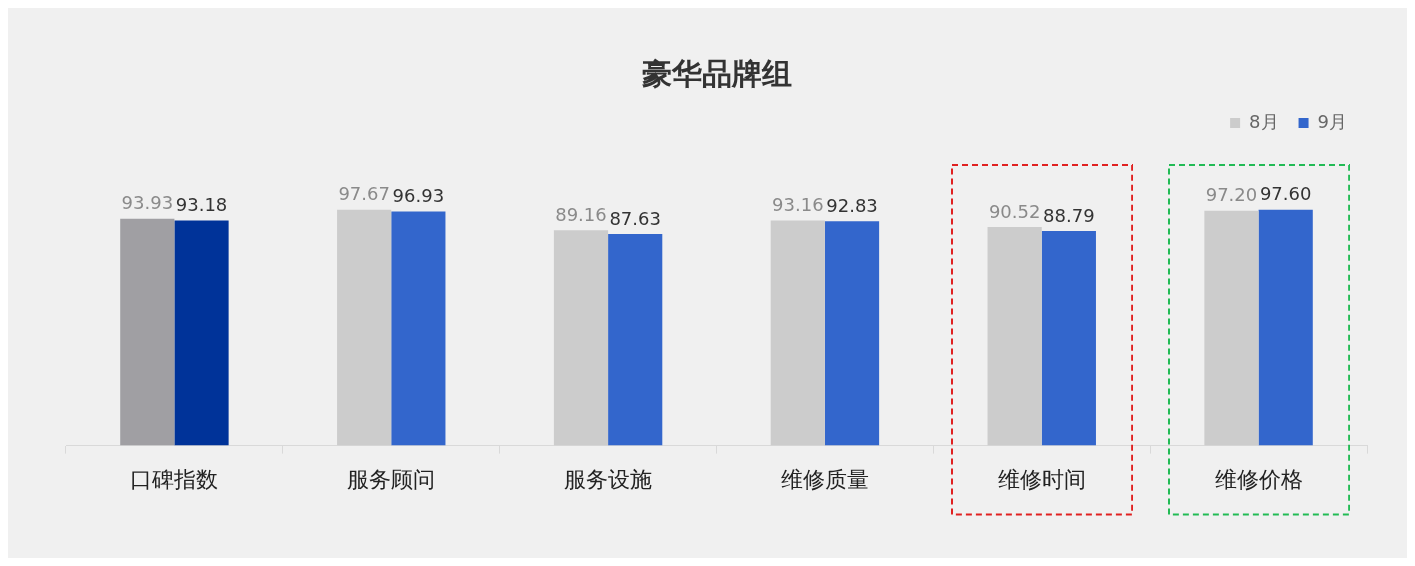  What do you see at coordinates (418, 196) in the screenshot?
I see `data-label: 96.93` at bounding box center [418, 196].